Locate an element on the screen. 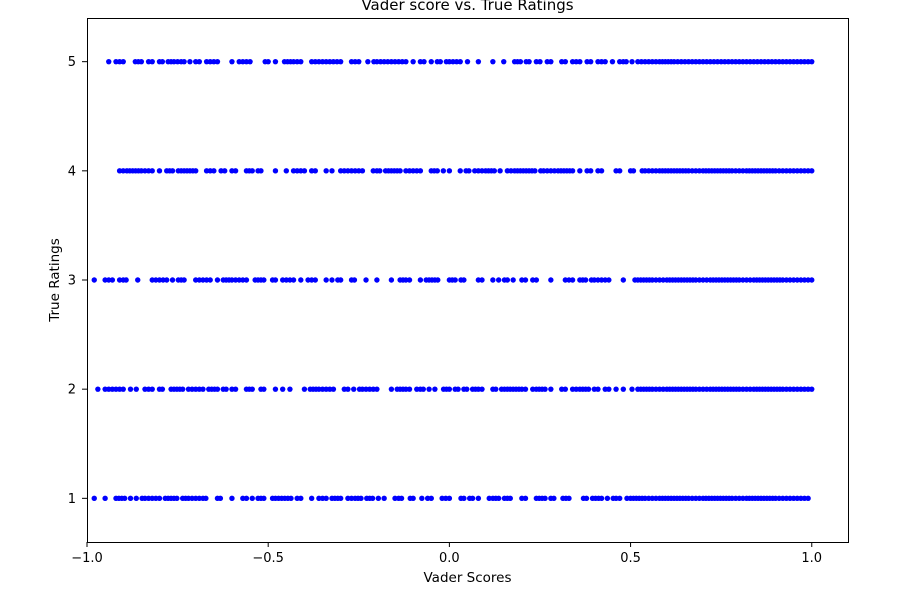  x-tick-label: −0.5 is located at coordinates (268, 558).